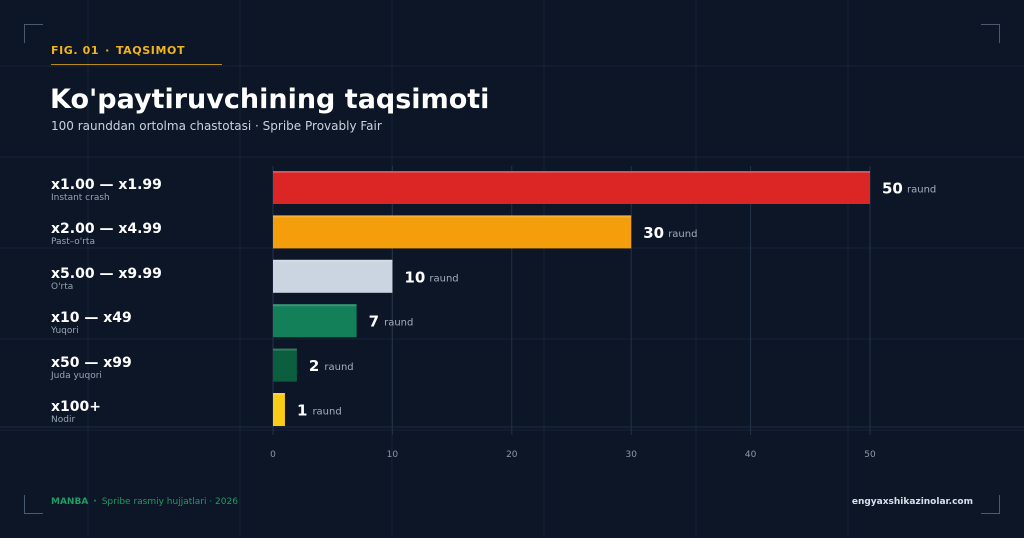 This screenshot has width=1024, height=538. Describe the element at coordinates (75, 50) in the screenshot. I see `figure-number: FIG. 01` at that location.